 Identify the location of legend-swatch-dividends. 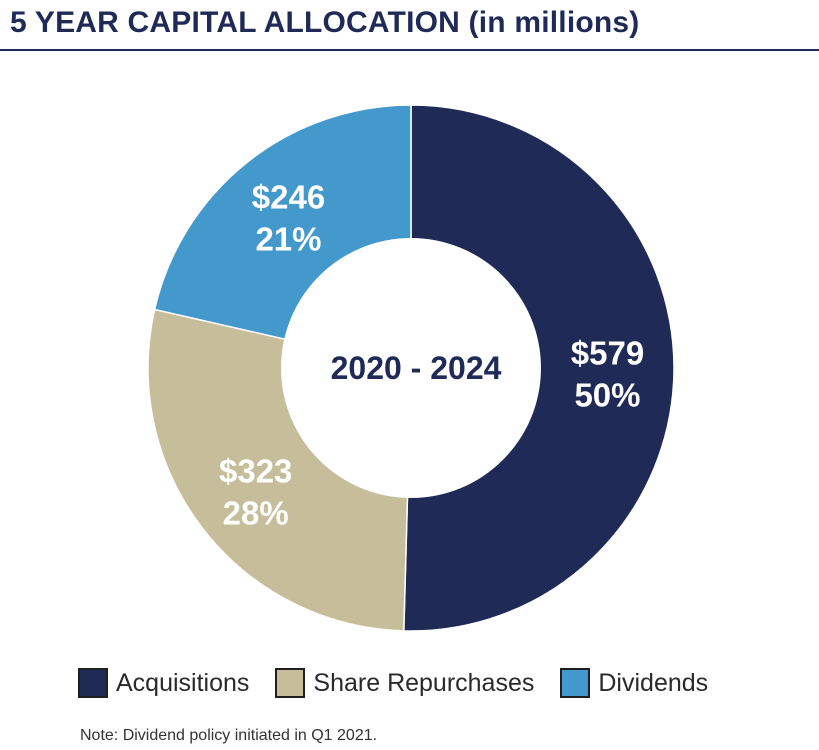
(575, 683).